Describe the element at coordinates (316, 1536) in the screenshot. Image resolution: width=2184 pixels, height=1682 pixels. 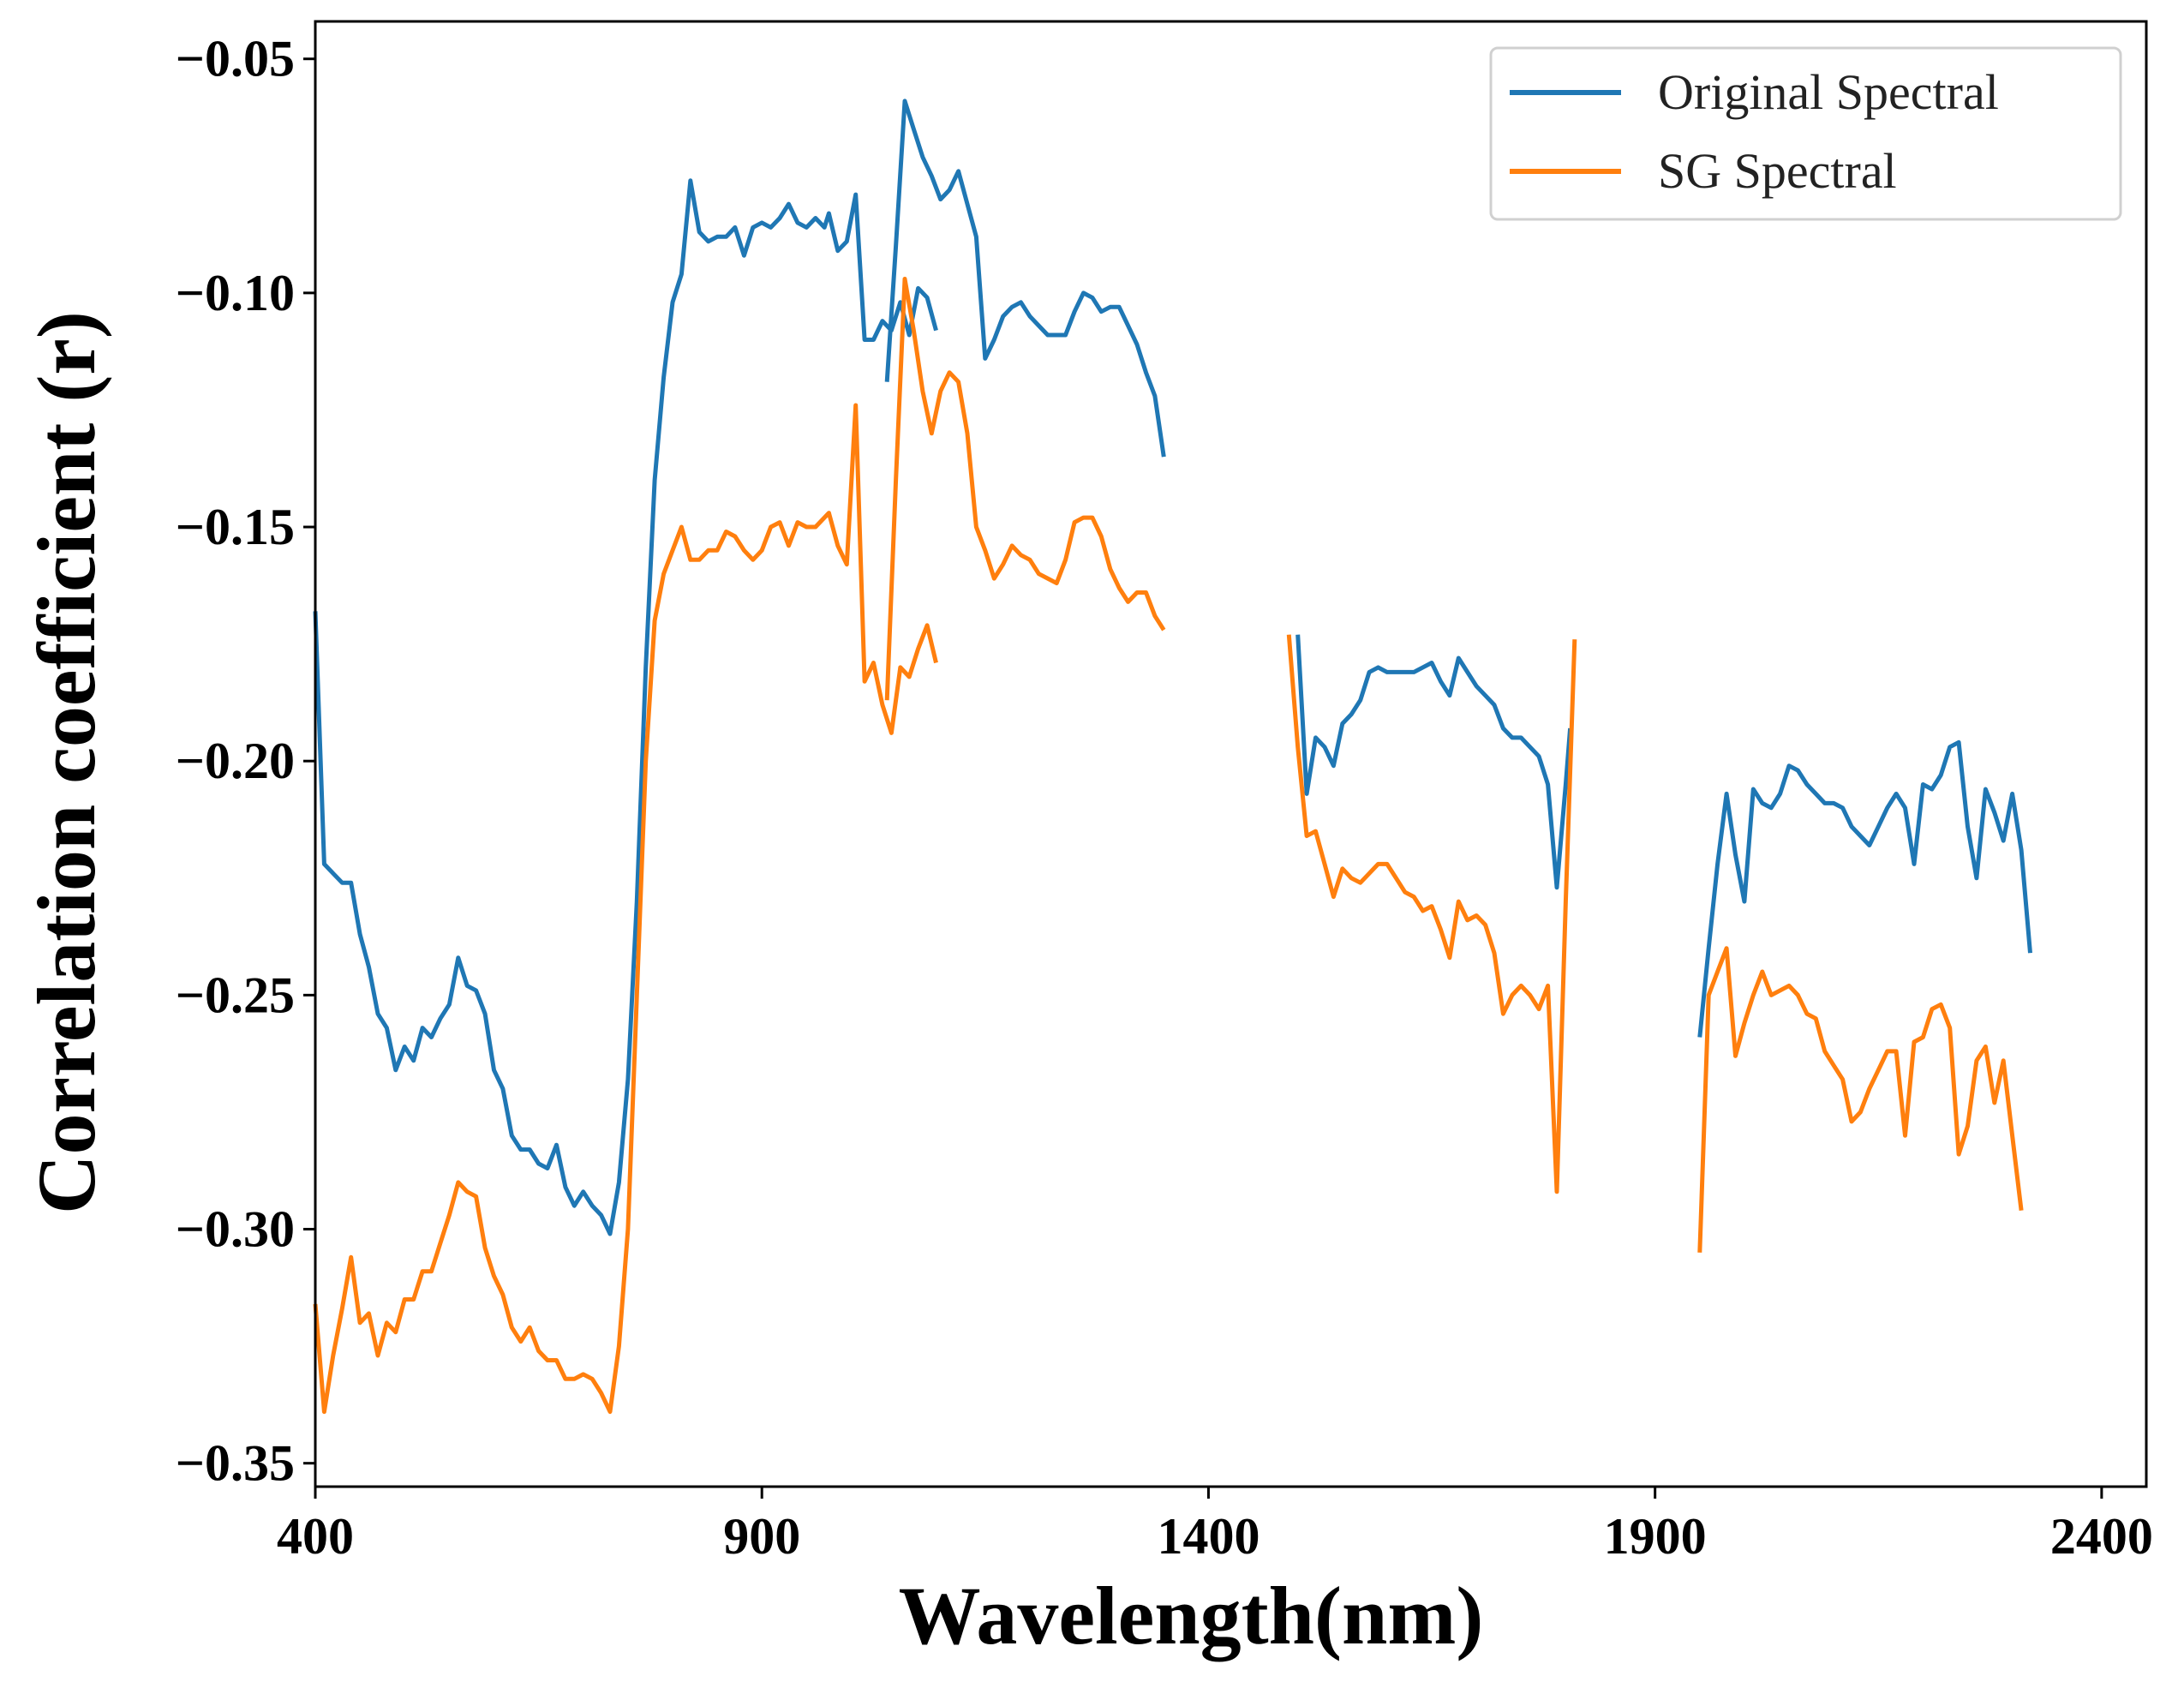
I see `x-tick-label: 400` at that location.